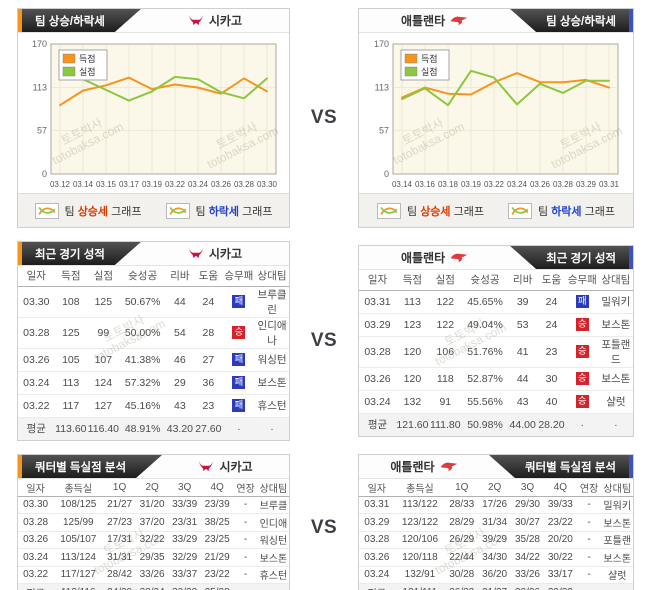 The width and height of the screenshot is (650, 590). I want to click on cell-opp: 122, so click(445, 325).